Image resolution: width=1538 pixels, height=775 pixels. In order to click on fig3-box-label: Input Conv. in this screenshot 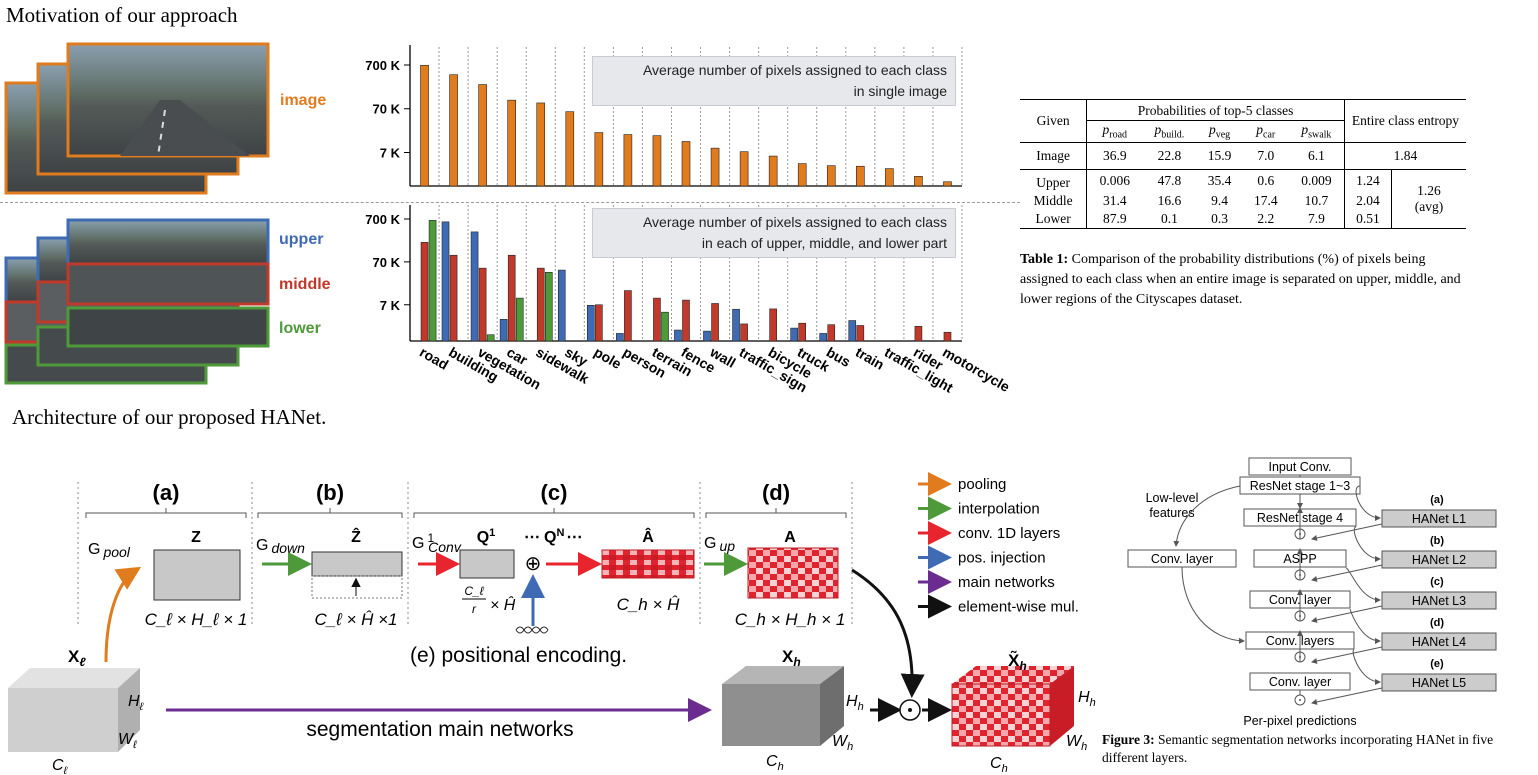, I will do `click(1299, 467)`.